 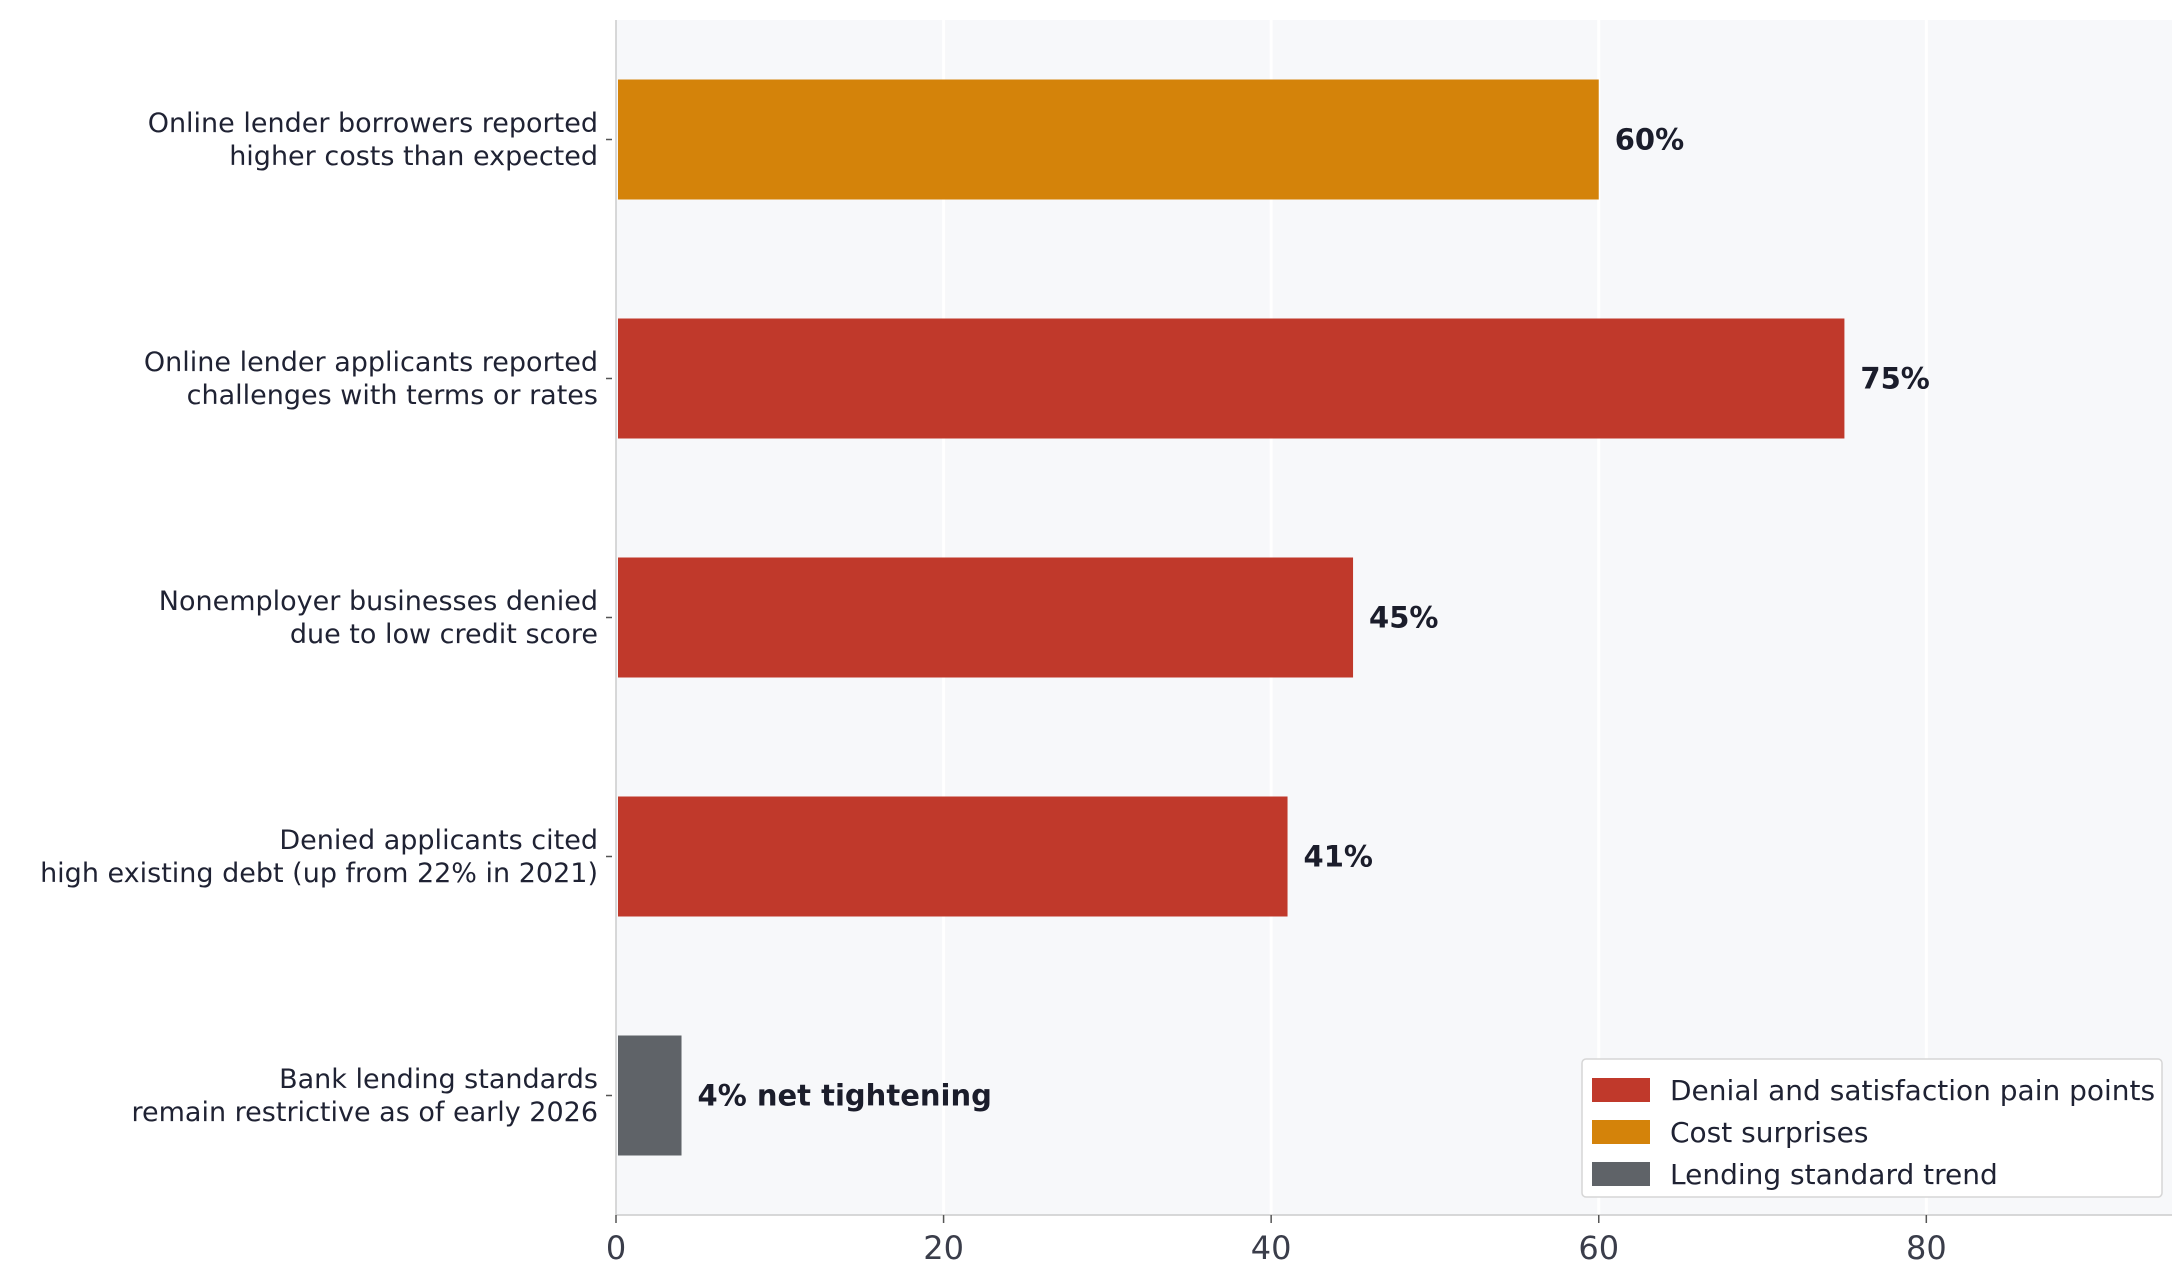 I want to click on data-label-0: 60%, so click(x=1649, y=140).